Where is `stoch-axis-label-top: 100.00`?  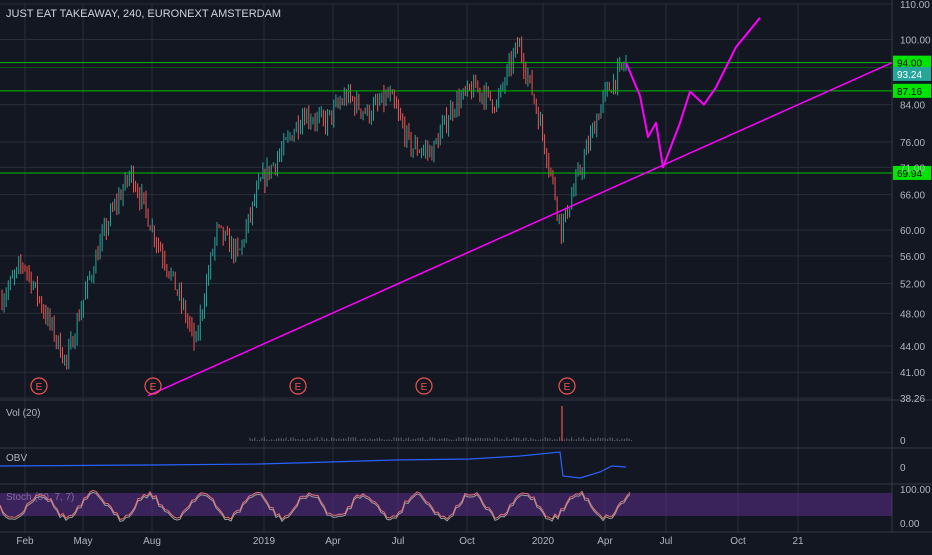
stoch-axis-label-top: 100.00 is located at coordinates (915, 490).